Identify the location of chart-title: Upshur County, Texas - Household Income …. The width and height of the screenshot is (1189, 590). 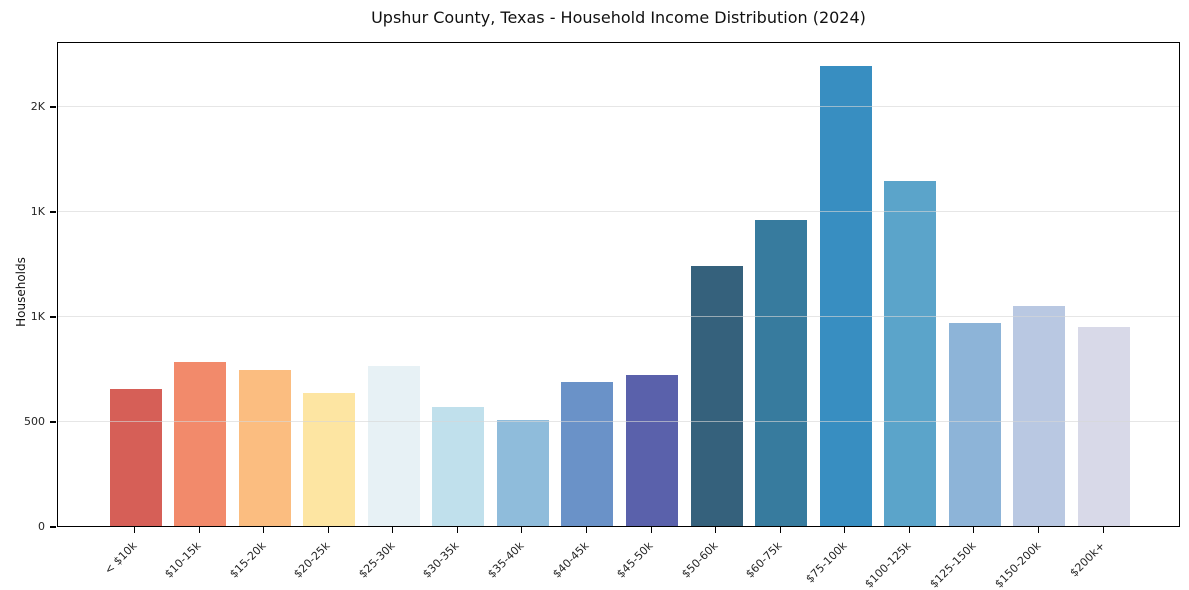
(618, 17).